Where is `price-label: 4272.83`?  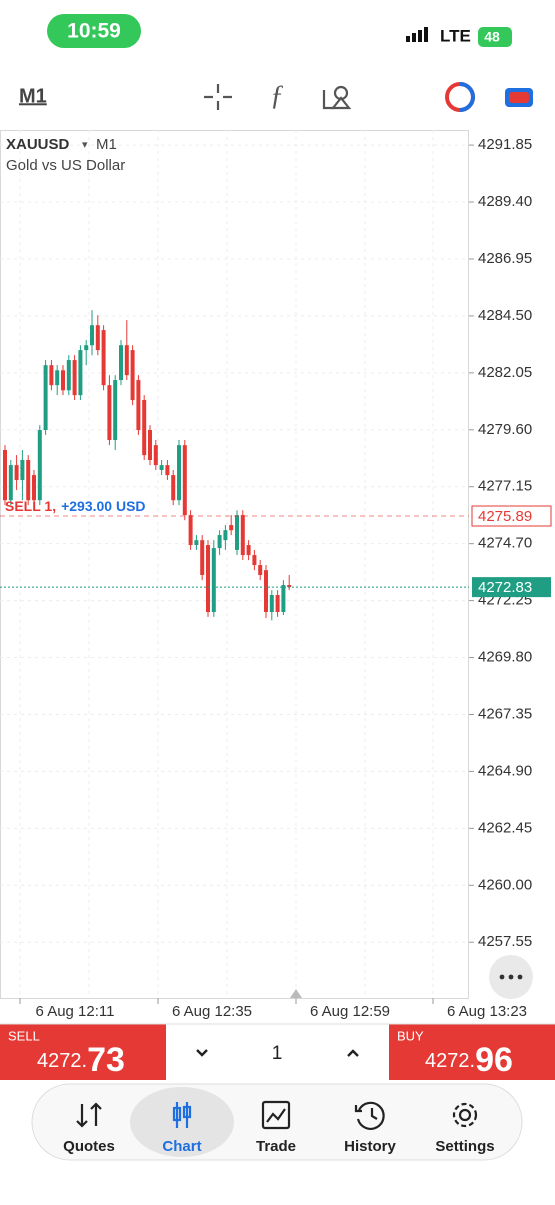 price-label: 4272.83 is located at coordinates (505, 587).